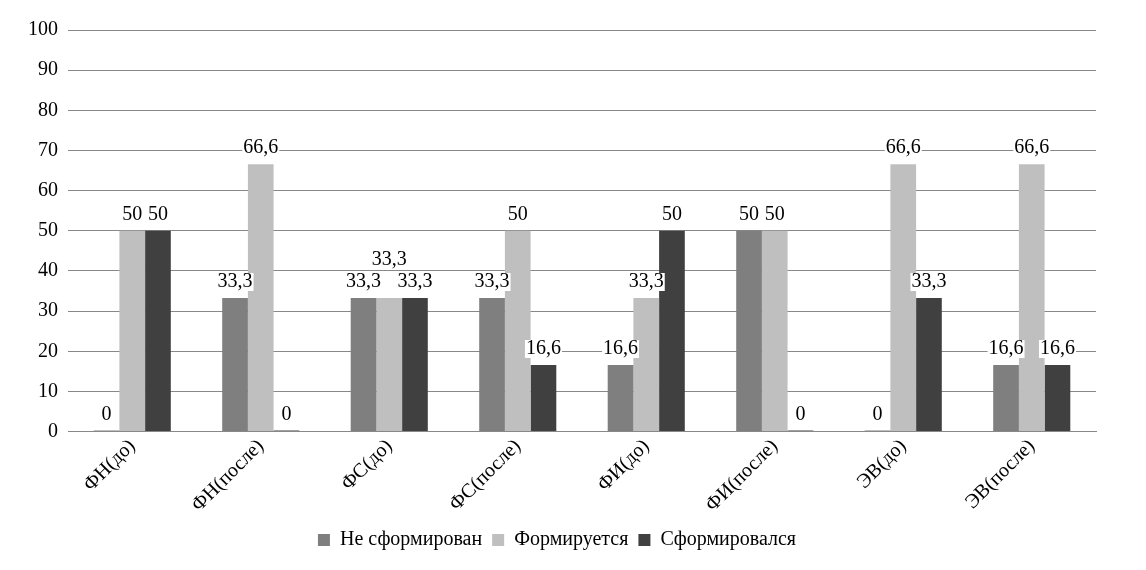 This screenshot has height=570, width=1146. What do you see at coordinates (48, 269) in the screenshot?
I see `y-tick-label: 40` at bounding box center [48, 269].